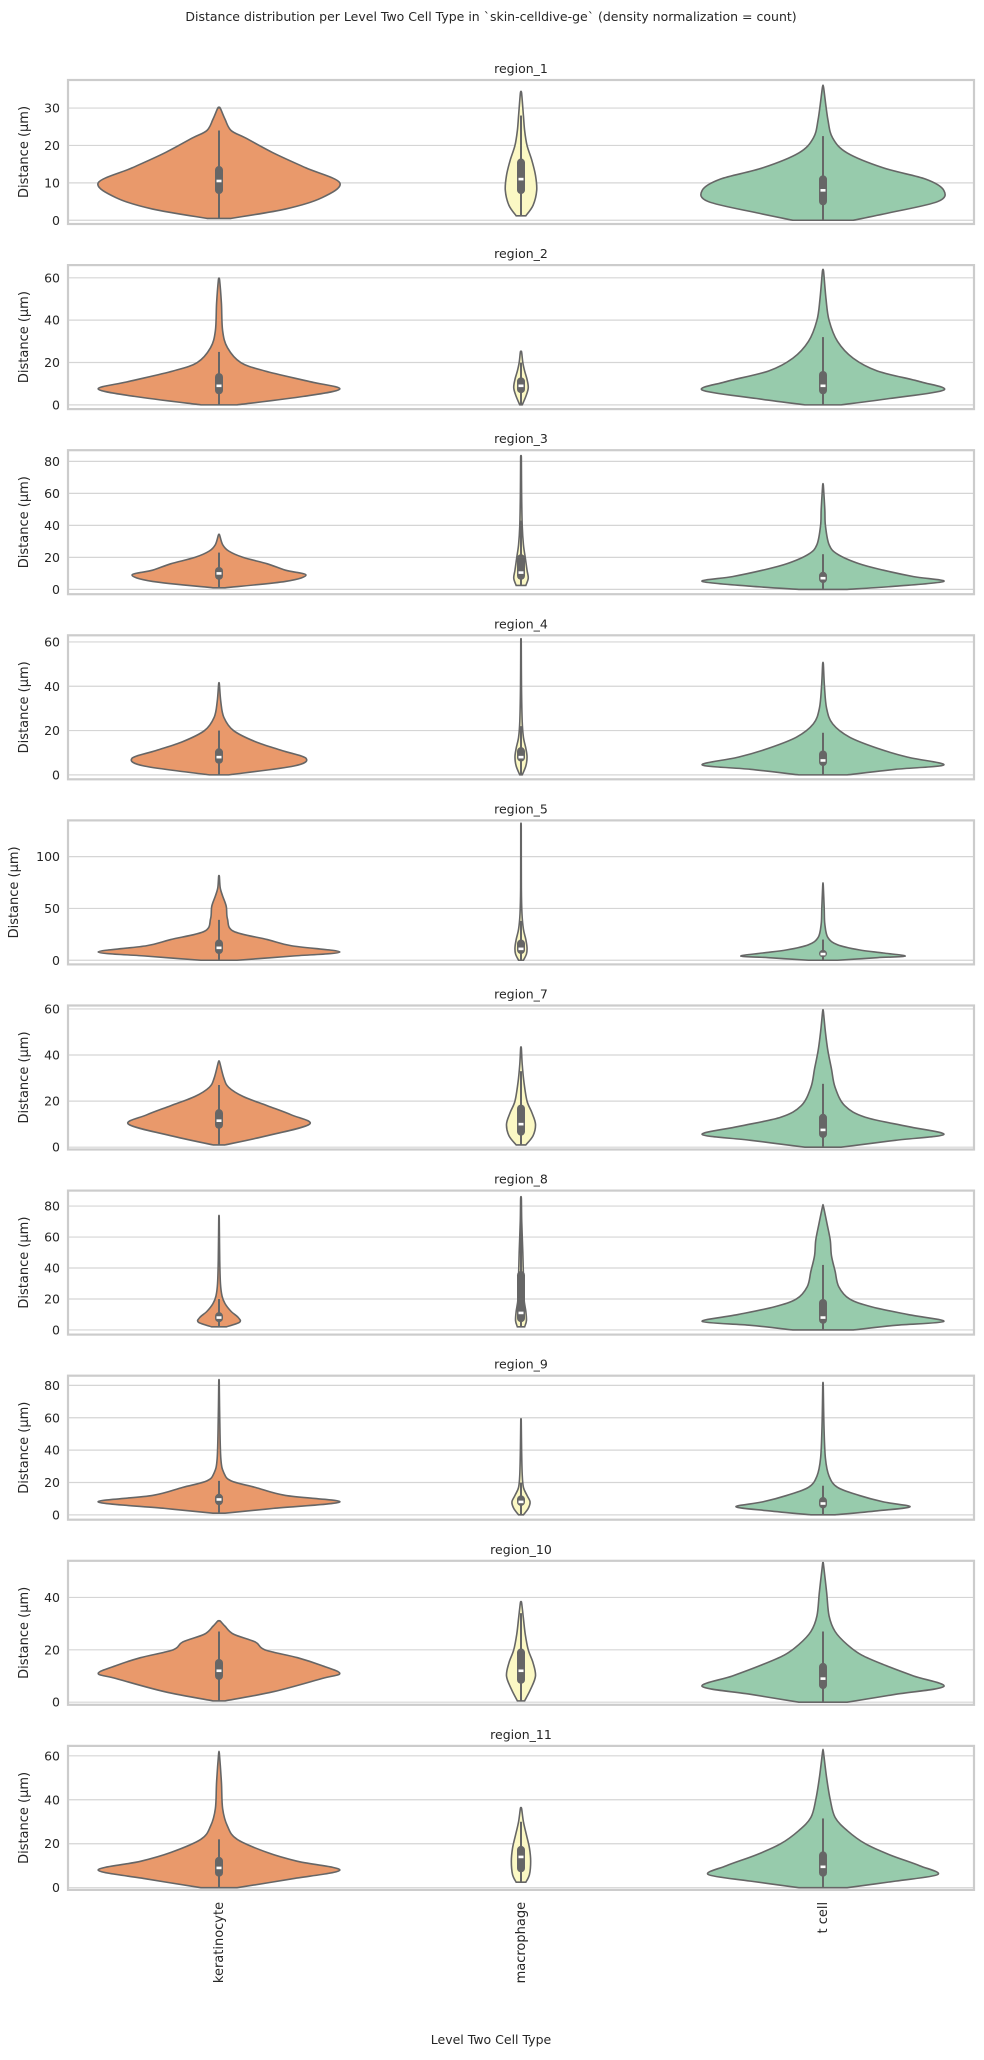 The height and width of the screenshot is (2060, 984). What do you see at coordinates (496, 1071) in the screenshot?
I see `panel-region_7: region_7 0 20 40 60 Distance (μm)` at bounding box center [496, 1071].